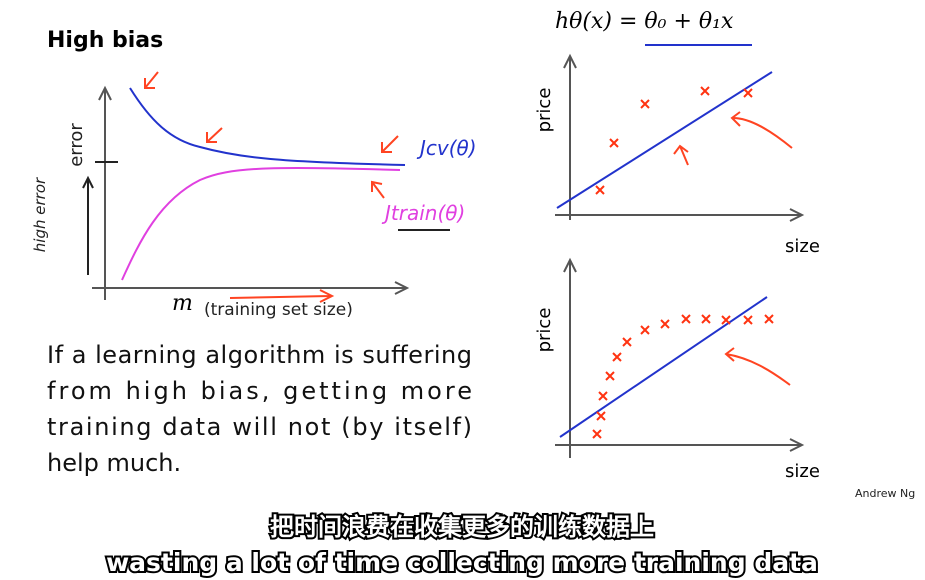 The width and height of the screenshot is (925, 580). Describe the element at coordinates (423, 213) in the screenshot. I see `train-label: Jtrain(θ)` at that location.